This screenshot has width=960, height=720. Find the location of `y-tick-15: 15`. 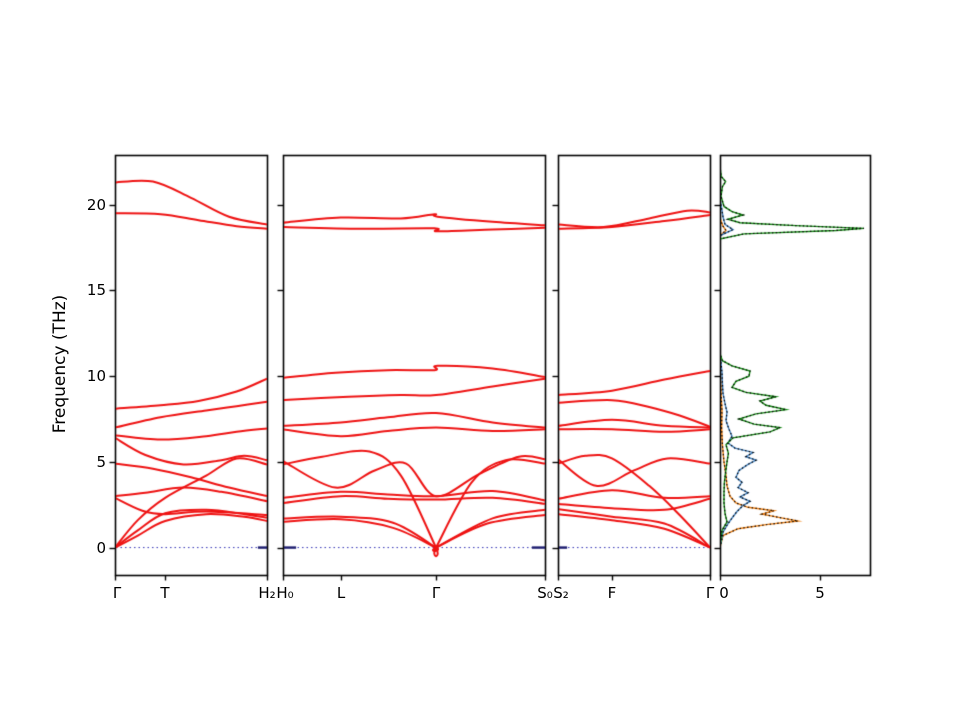

y-tick-15: 15 is located at coordinates (96, 290).